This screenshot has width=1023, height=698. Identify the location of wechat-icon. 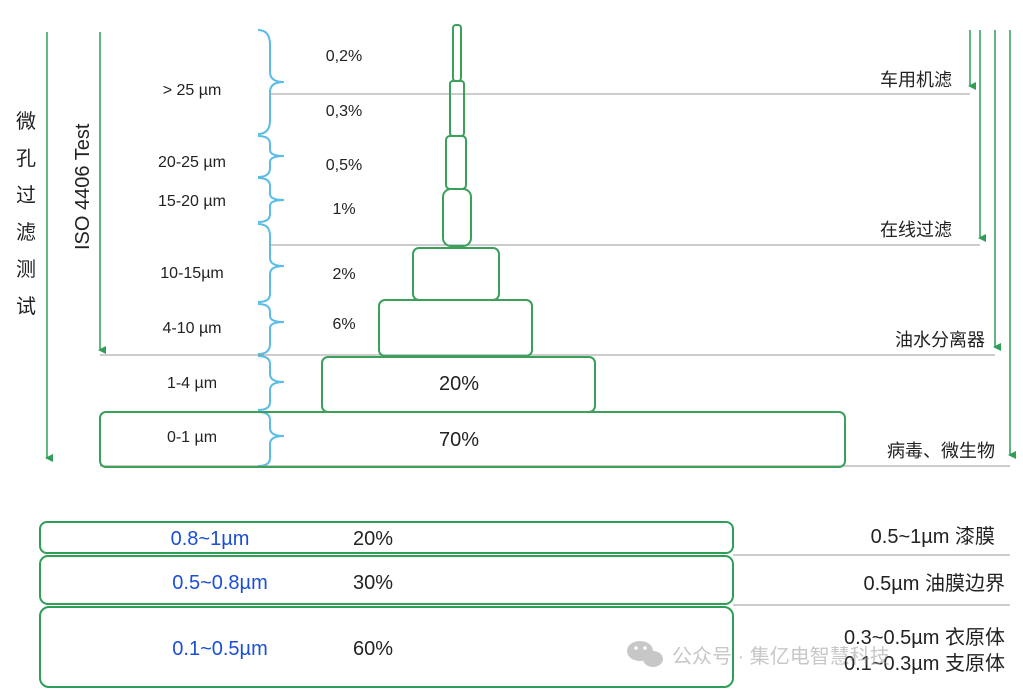
(645, 654).